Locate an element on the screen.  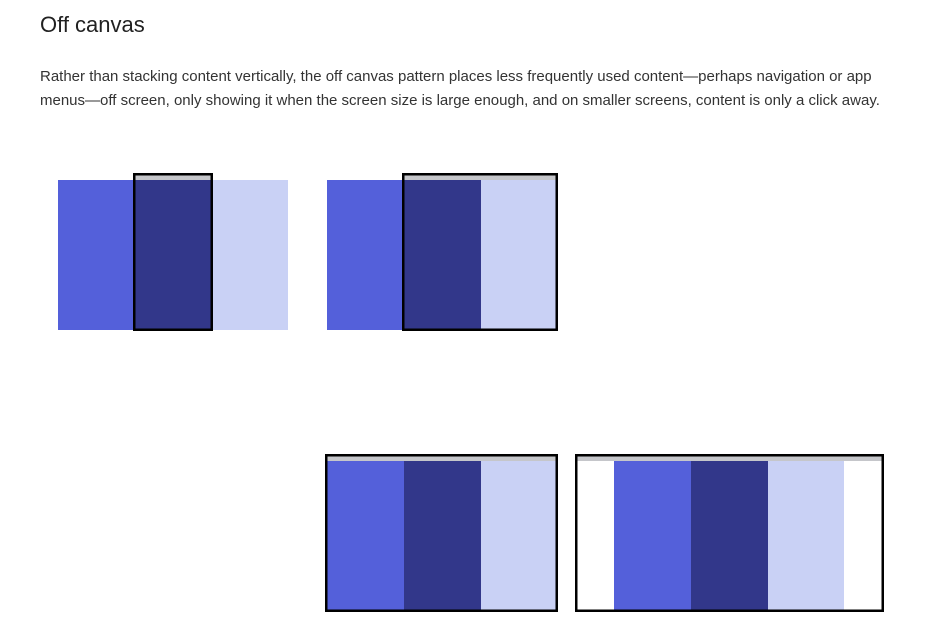
page-title: Off canvas is located at coordinates (92, 24).